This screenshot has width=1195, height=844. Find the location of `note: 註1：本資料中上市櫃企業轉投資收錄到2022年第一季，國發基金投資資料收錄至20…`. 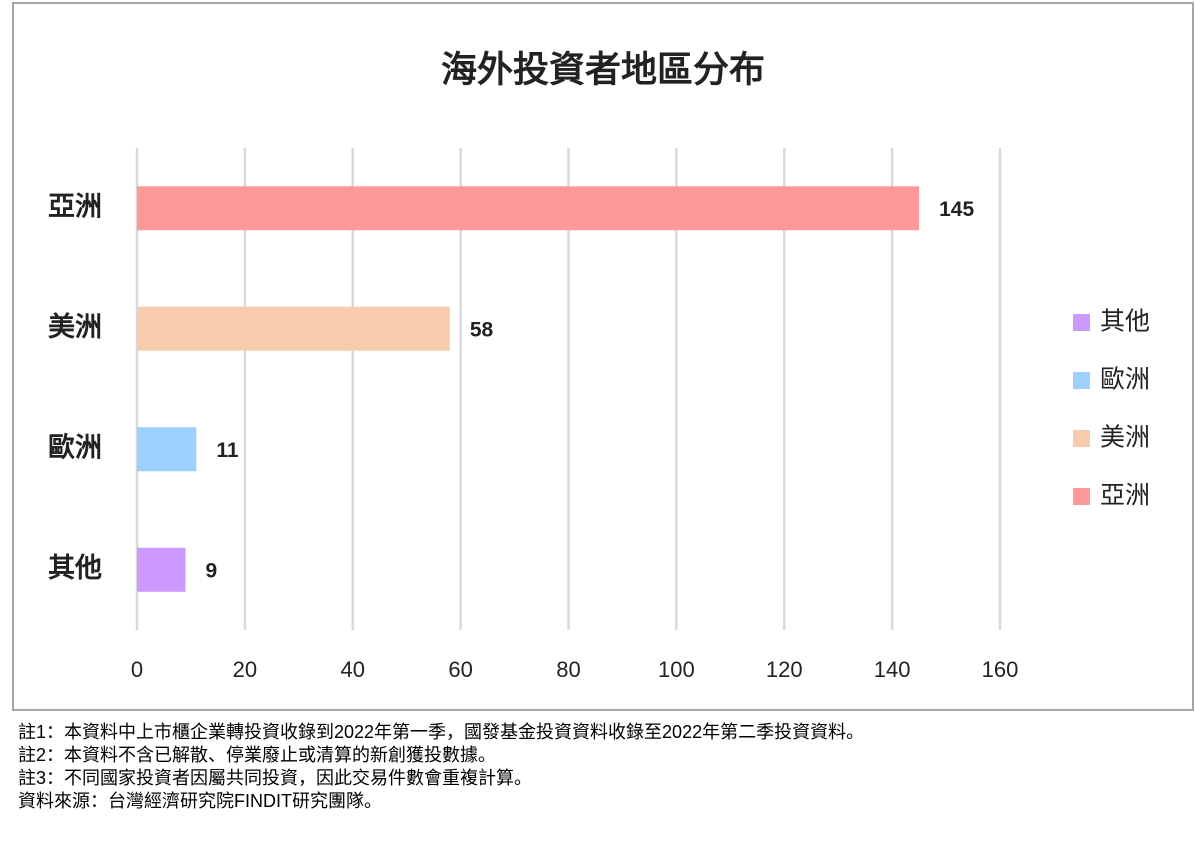

note: 註1：本資料中上市櫃企業轉投資收錄到2022年第一季，國發基金投資資料收錄至20… is located at coordinates (441, 732).